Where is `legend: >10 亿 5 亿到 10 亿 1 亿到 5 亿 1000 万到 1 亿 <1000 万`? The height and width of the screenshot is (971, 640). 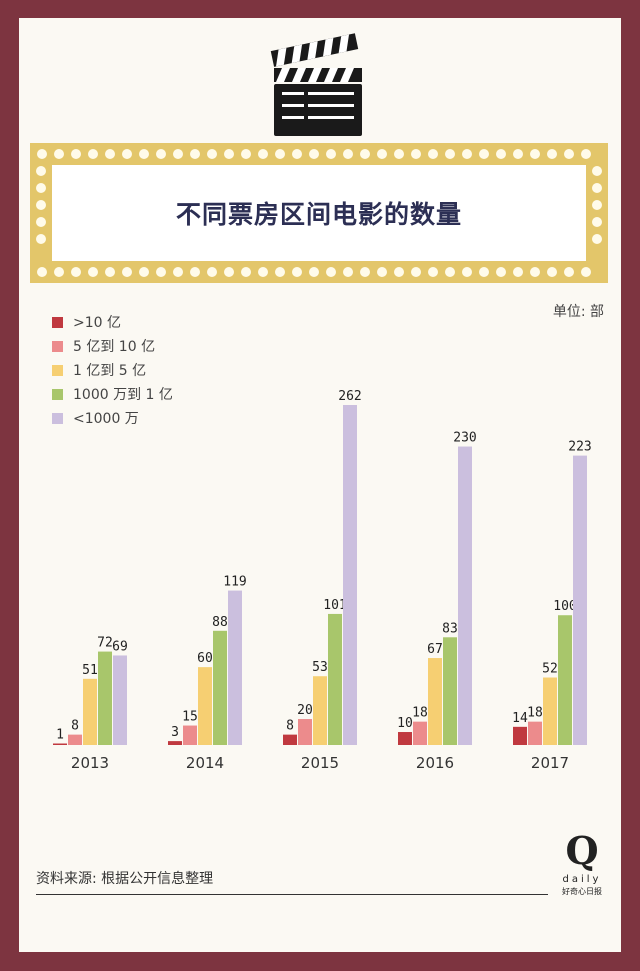
legend: >10 亿 5 亿到 10 亿 1 亿到 5 亿 1000 万到 1 亿 <1000 万 is located at coordinates (112, 370).